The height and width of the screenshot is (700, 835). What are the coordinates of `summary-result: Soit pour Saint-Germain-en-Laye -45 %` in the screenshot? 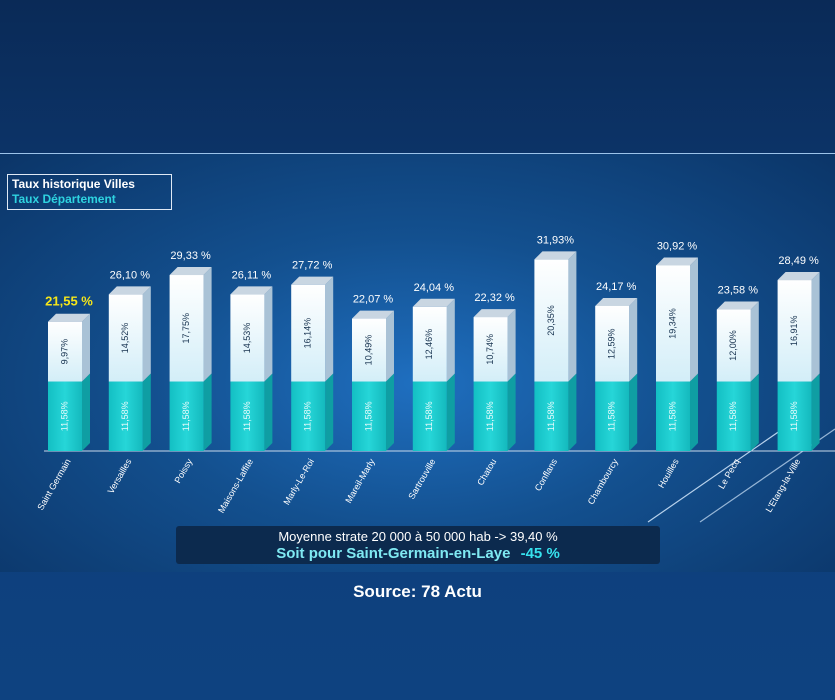 It's located at (418, 553).